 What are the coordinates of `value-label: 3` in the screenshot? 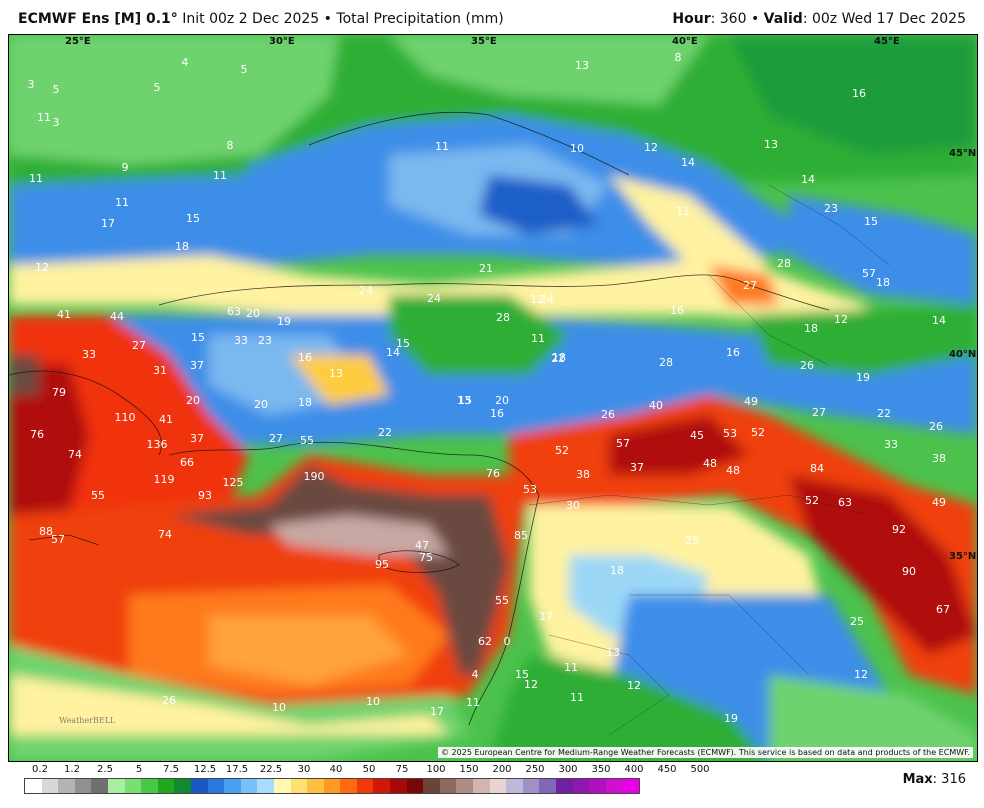 It's located at (31, 84).